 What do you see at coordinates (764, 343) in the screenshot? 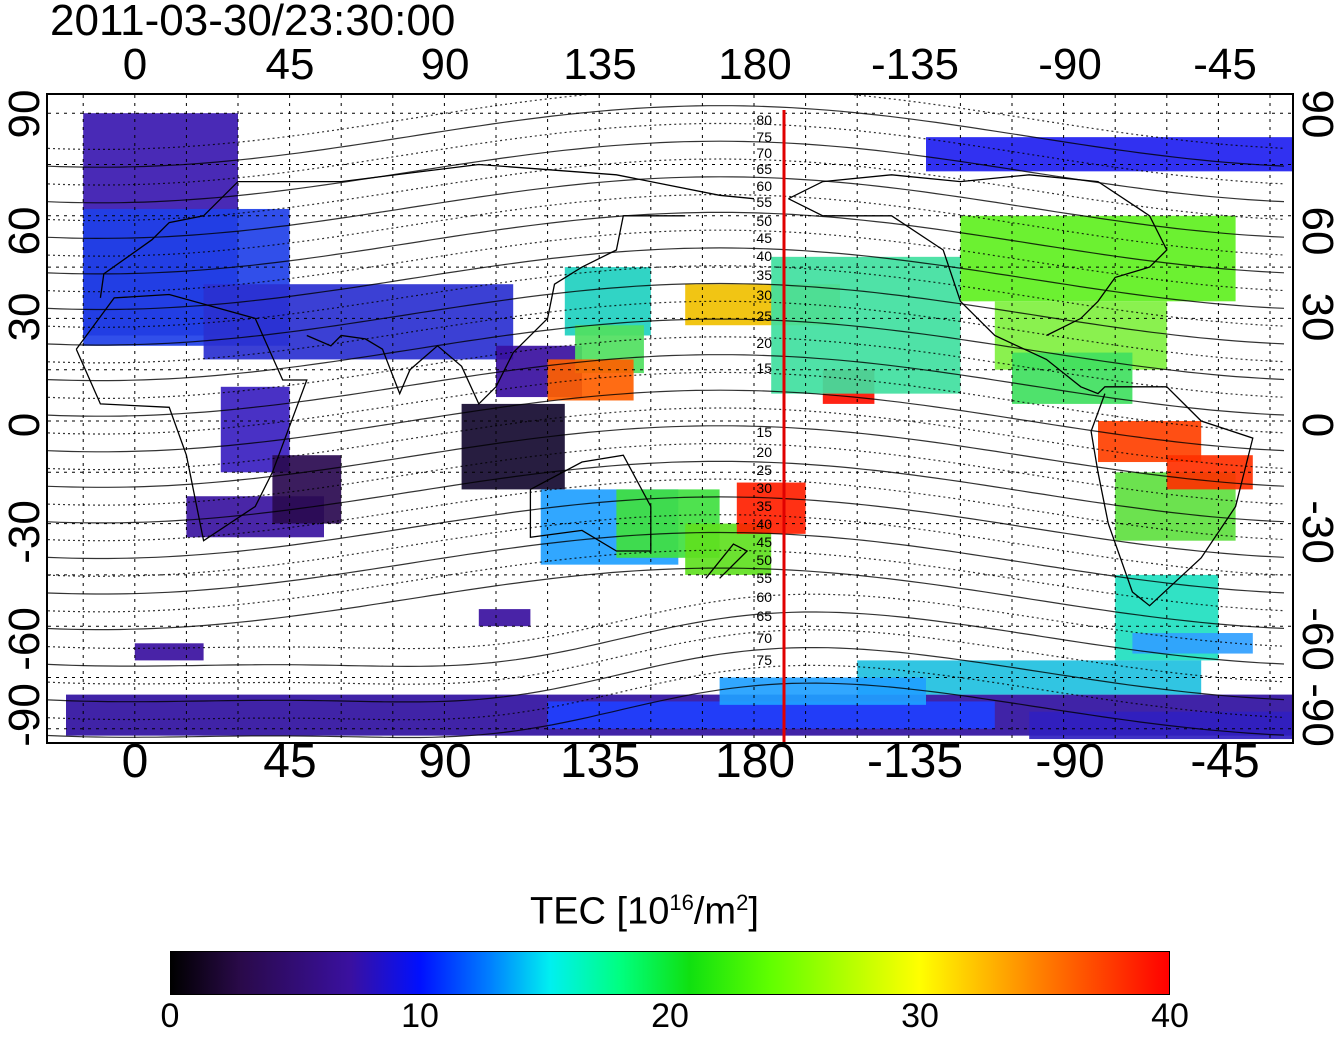
I see `meridian-label-12: 20` at bounding box center [764, 343].